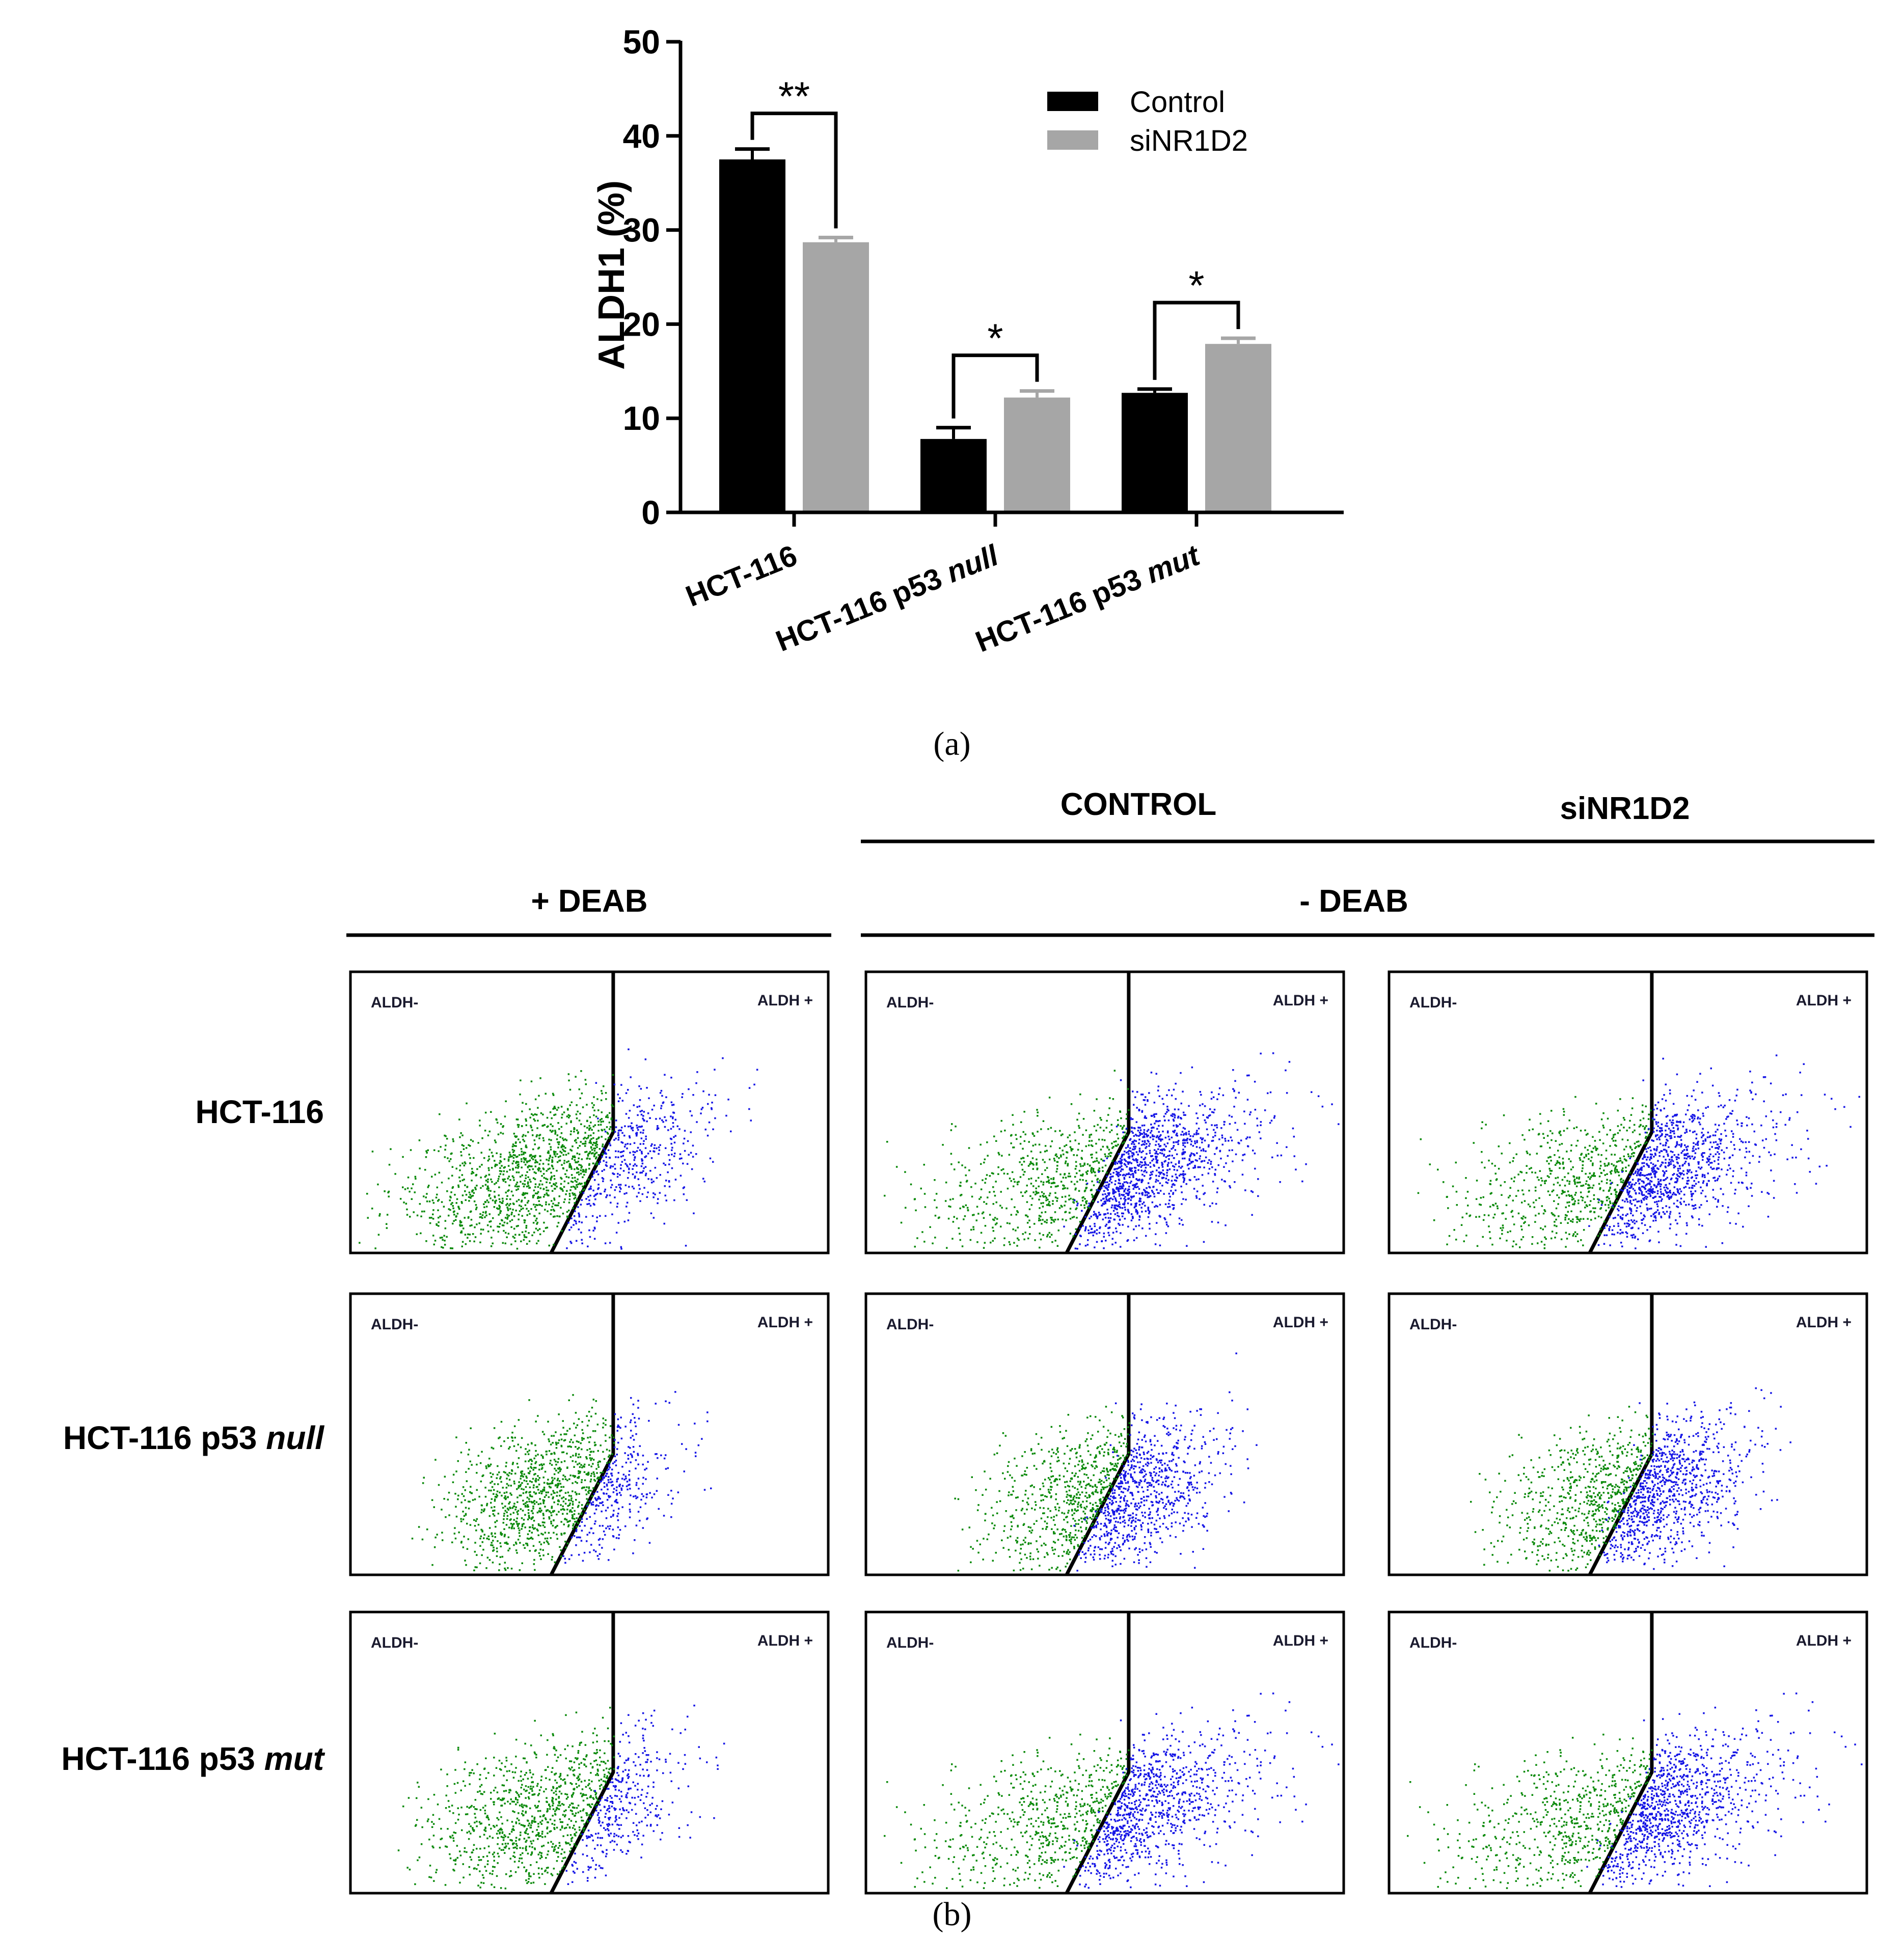 The width and height of the screenshot is (1904, 1939). Describe the element at coordinates (1072, 101) in the screenshot. I see `legend-swatch-control` at that location.